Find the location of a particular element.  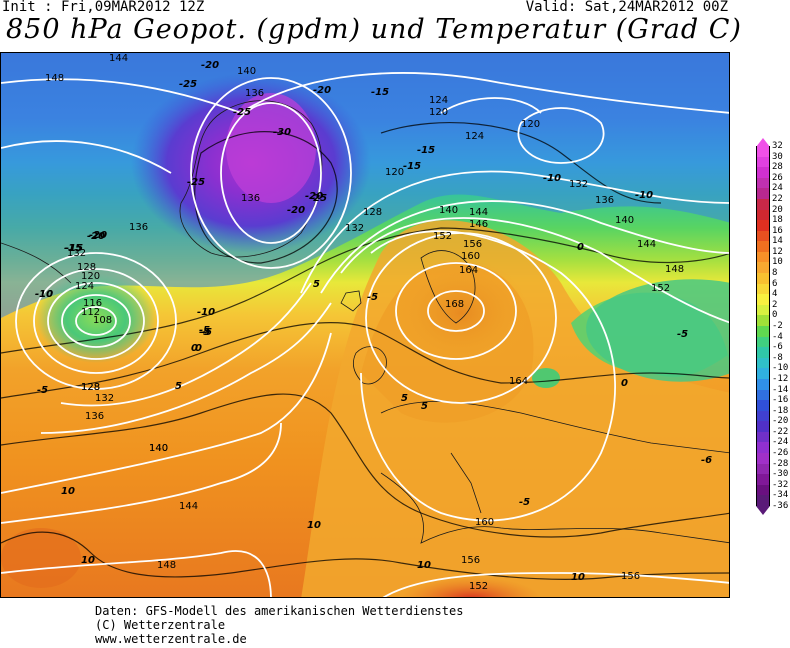

geo-label: 146 is located at coordinates (478, 224).